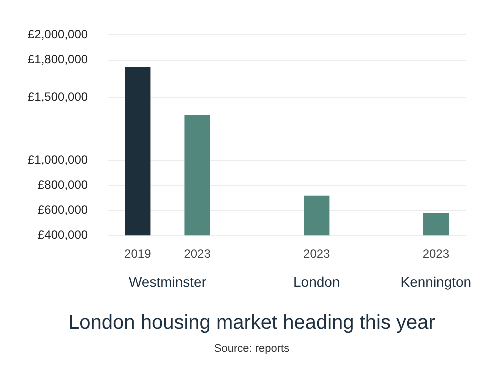 Image resolution: width=504 pixels, height=381 pixels. What do you see at coordinates (58, 35) in the screenshot?
I see `y-tick-label: £2,000,000` at bounding box center [58, 35].